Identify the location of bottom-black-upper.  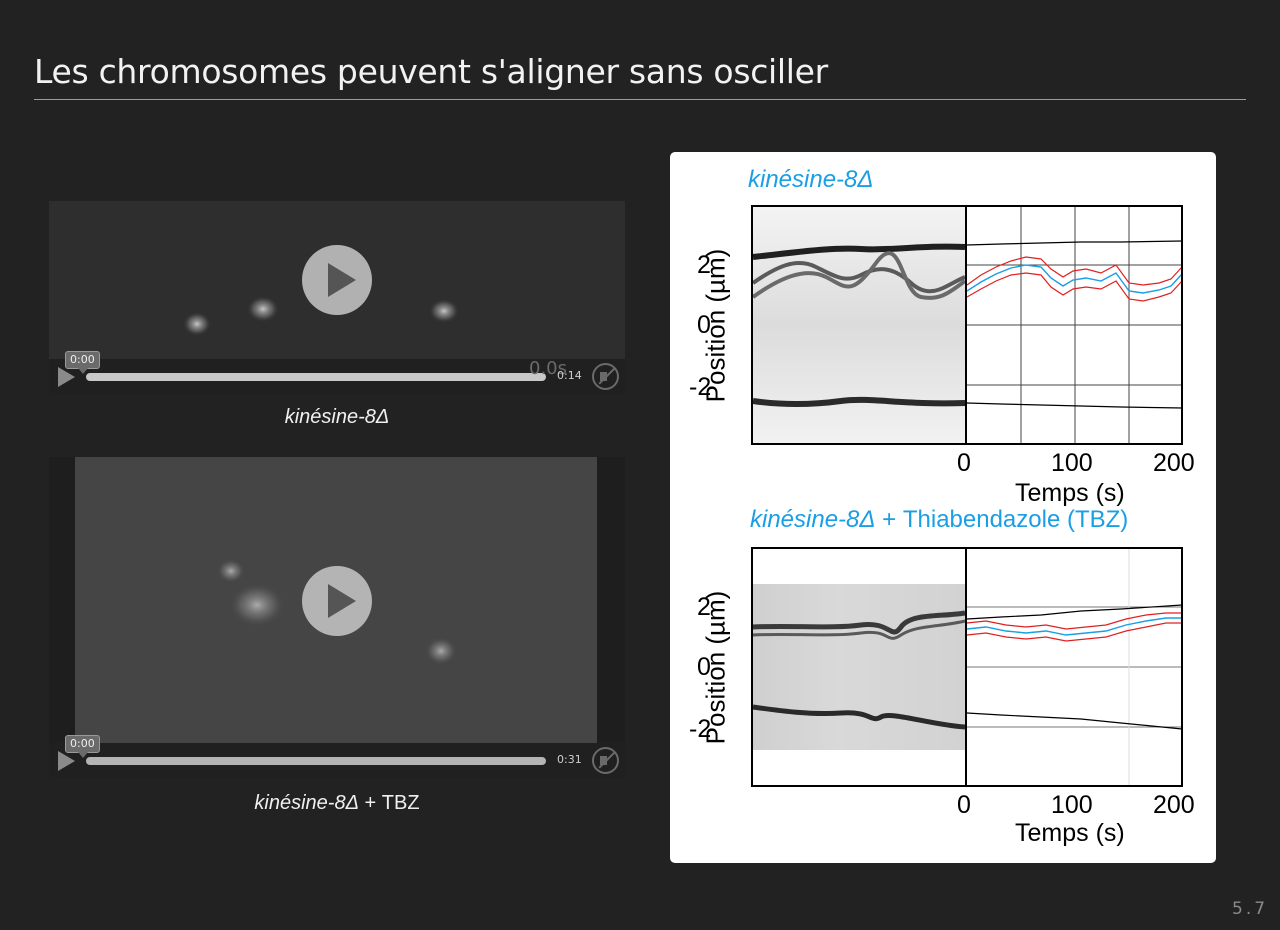
(1074, 612).